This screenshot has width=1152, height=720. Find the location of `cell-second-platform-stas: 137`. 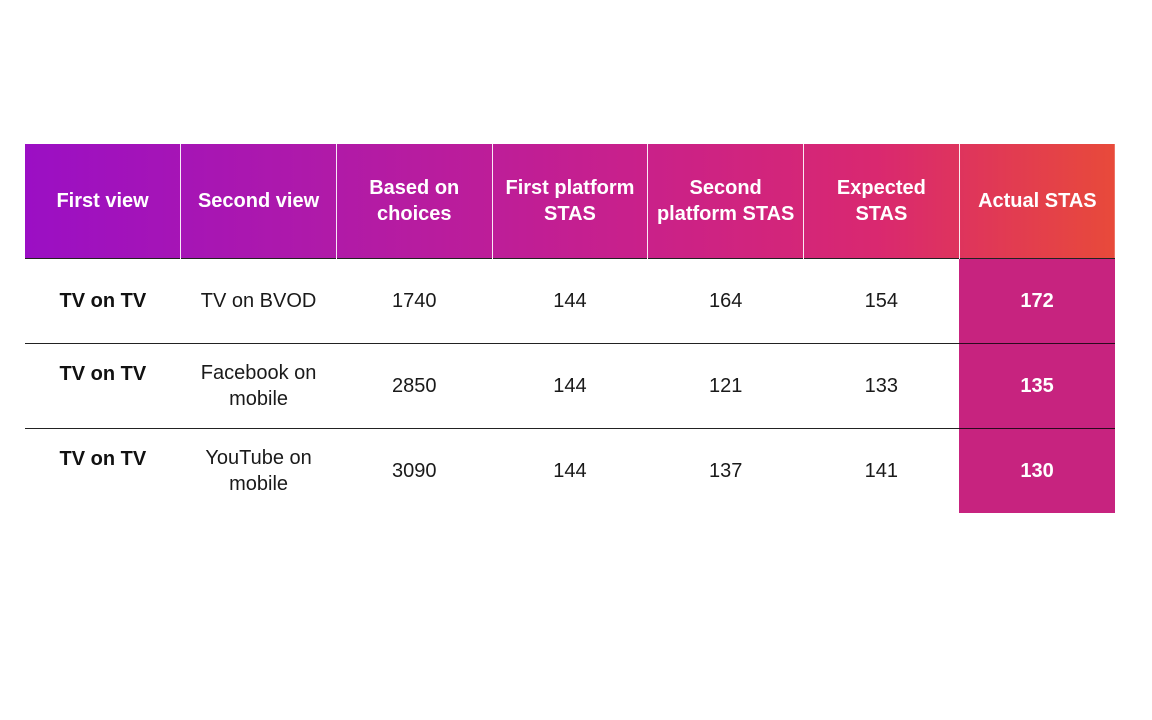

cell-second-platform-stas: 137 is located at coordinates (725, 470).